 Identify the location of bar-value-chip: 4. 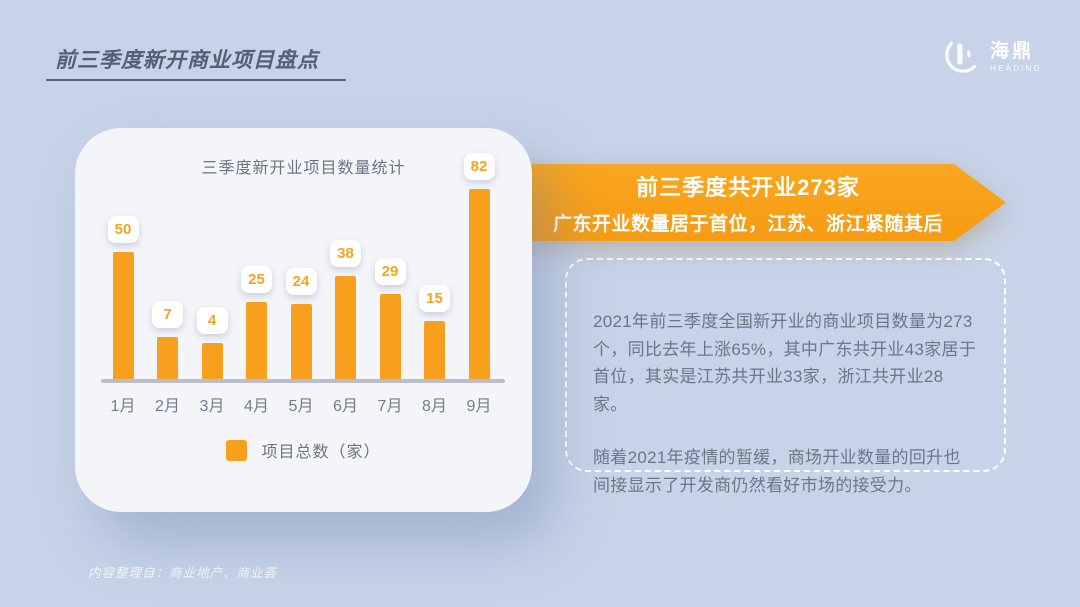
(212, 320).